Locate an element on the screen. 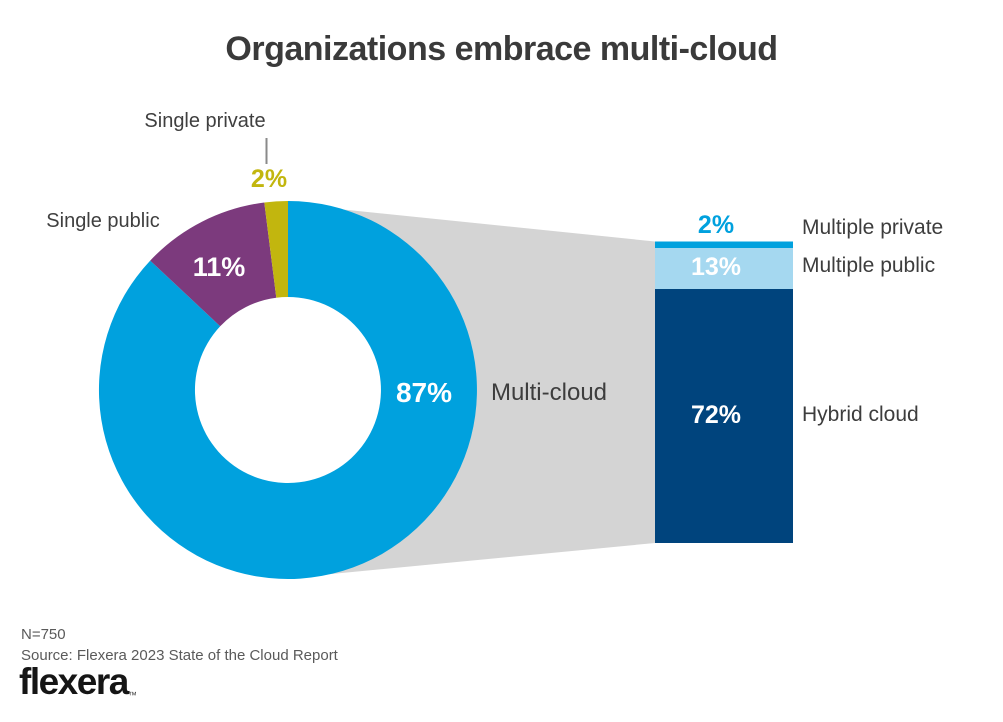 This screenshot has height=722, width=1003. donut-slice-single-private is located at coordinates (276, 249).